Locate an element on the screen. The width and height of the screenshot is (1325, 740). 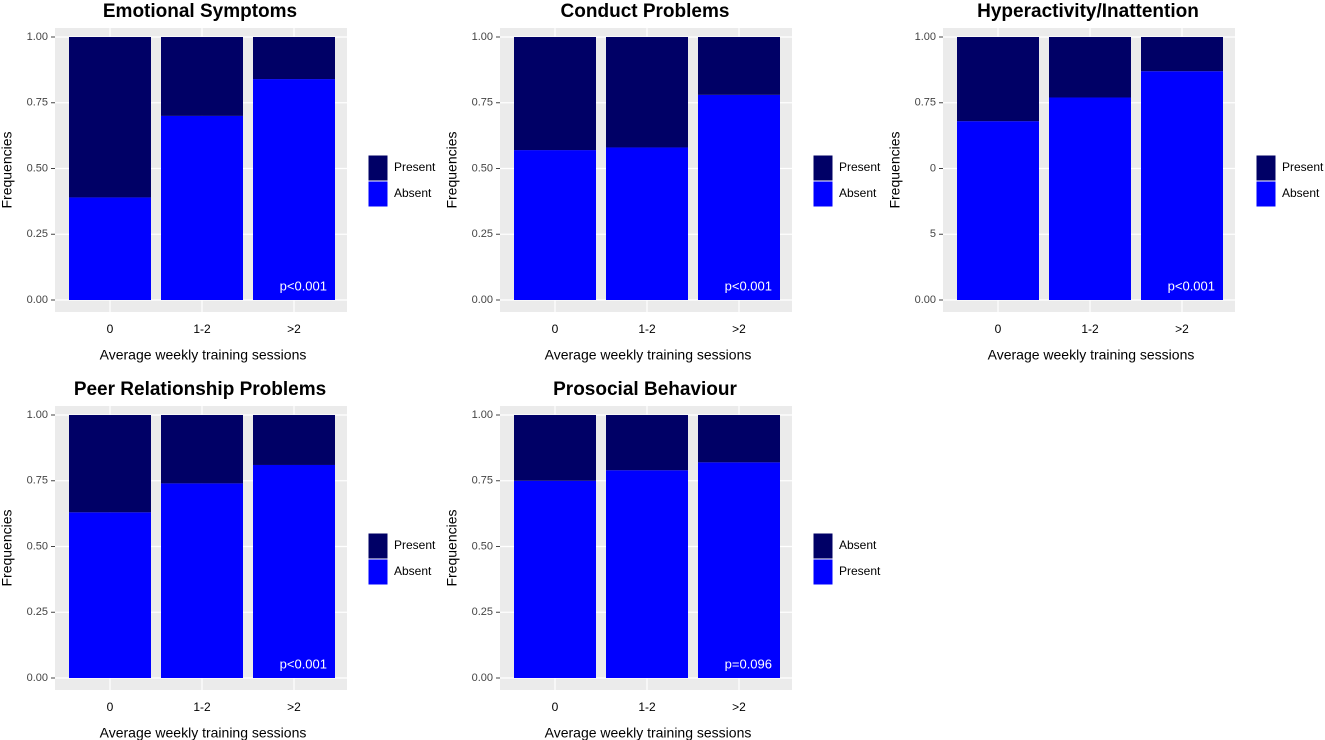
chart-title: Conduct Problems is located at coordinates (645, 11).